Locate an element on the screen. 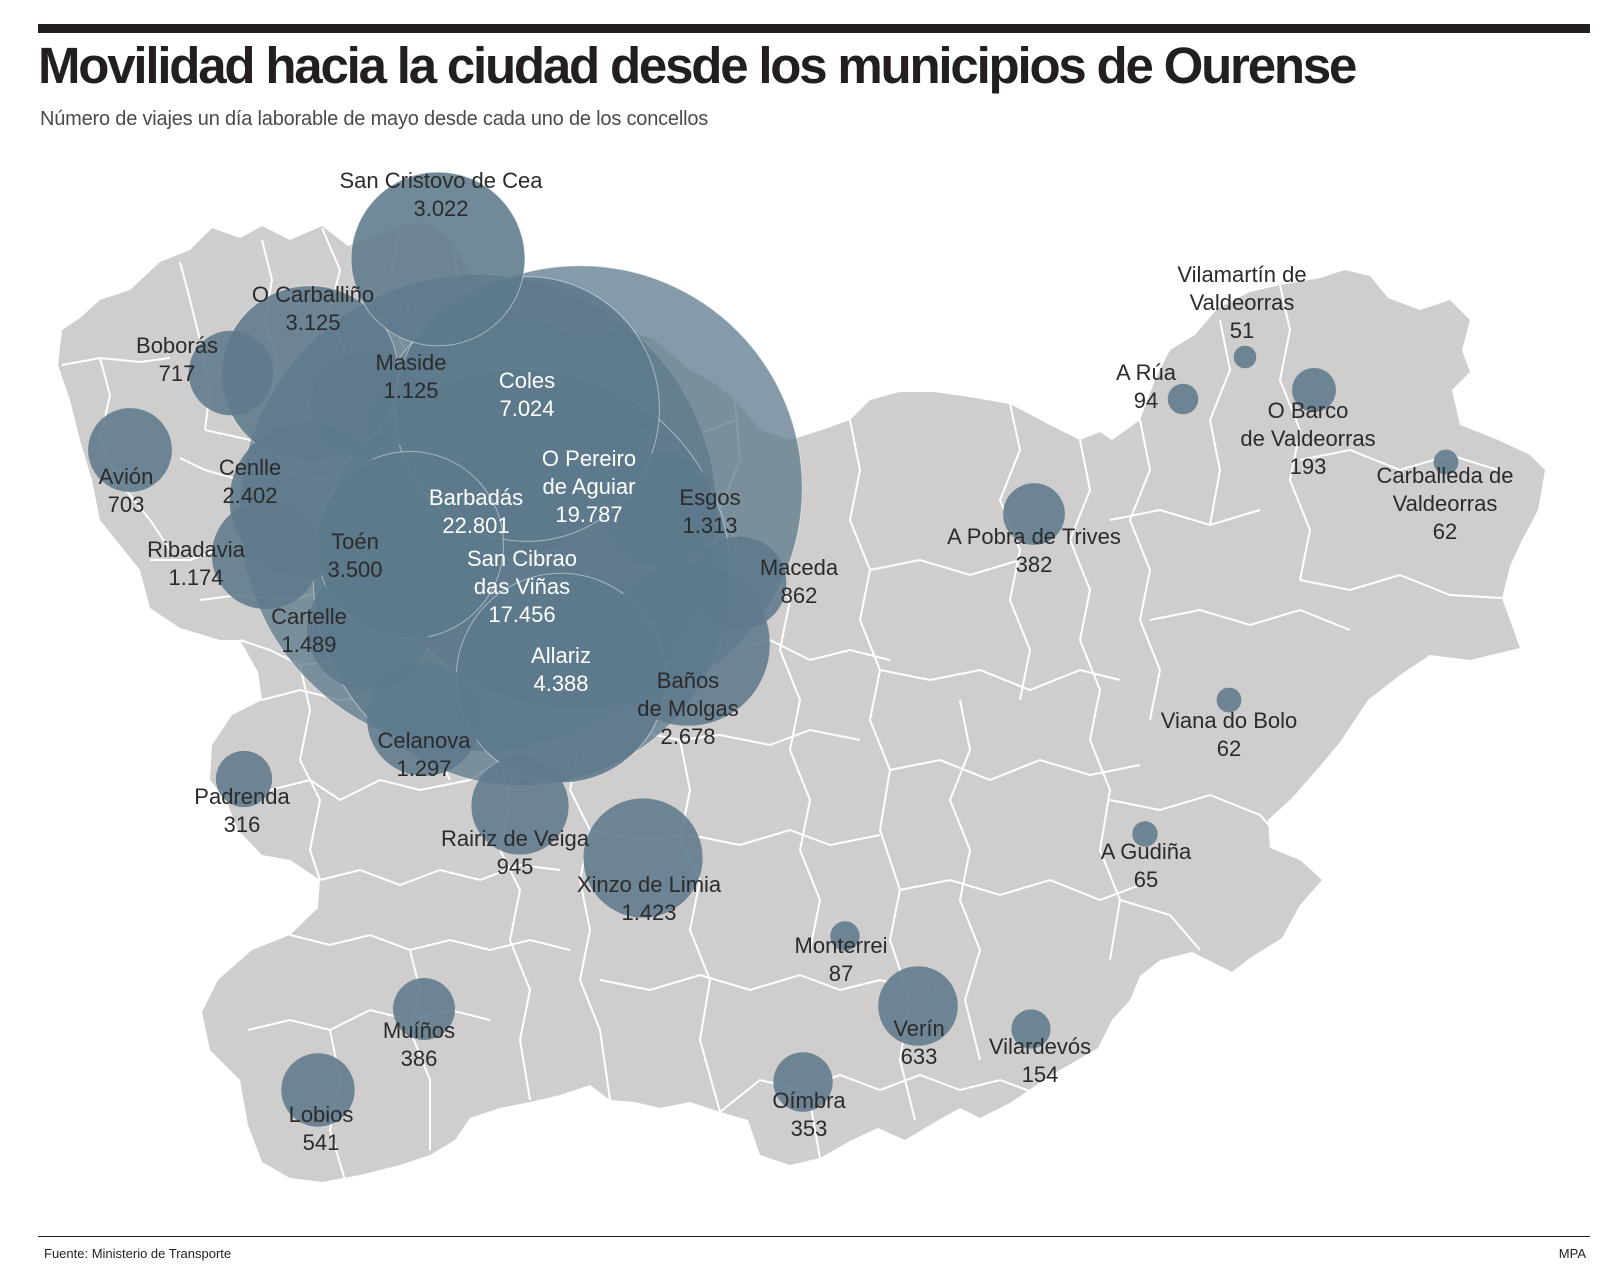  label-toen: Toén 3.500 is located at coordinates (354, 555).